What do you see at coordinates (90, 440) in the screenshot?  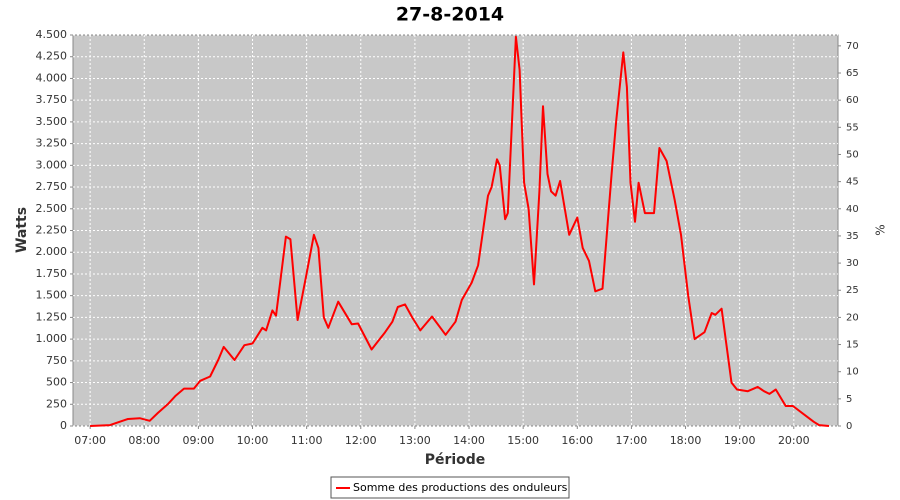 I see `x-tick-label: 07:00` at bounding box center [90, 440].